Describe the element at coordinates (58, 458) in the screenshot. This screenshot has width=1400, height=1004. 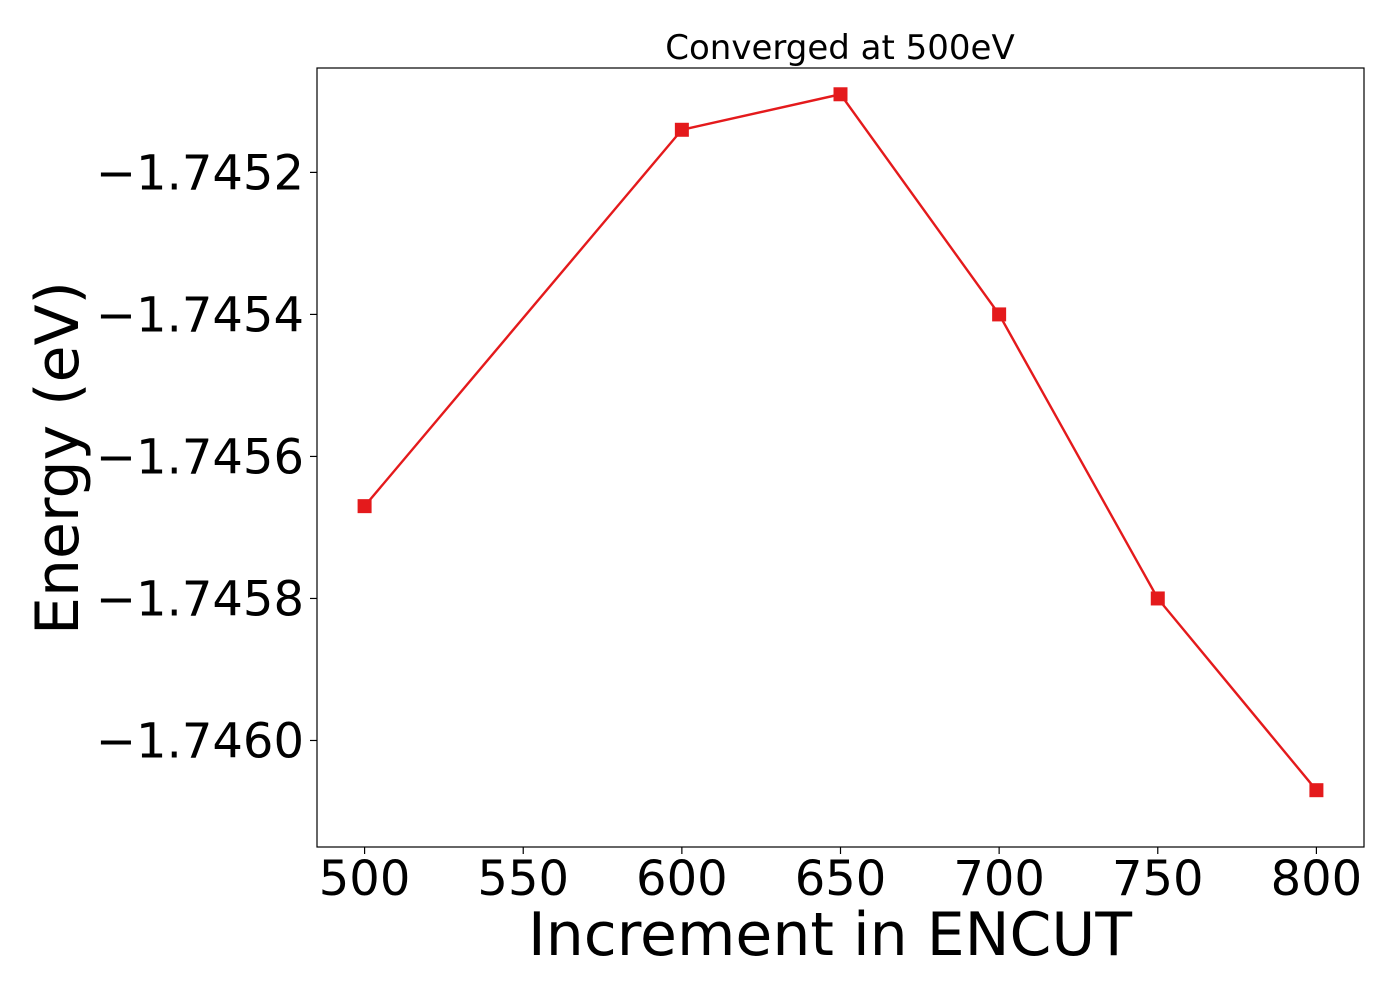
I see `y-axis-label: Energy (eV)` at that location.